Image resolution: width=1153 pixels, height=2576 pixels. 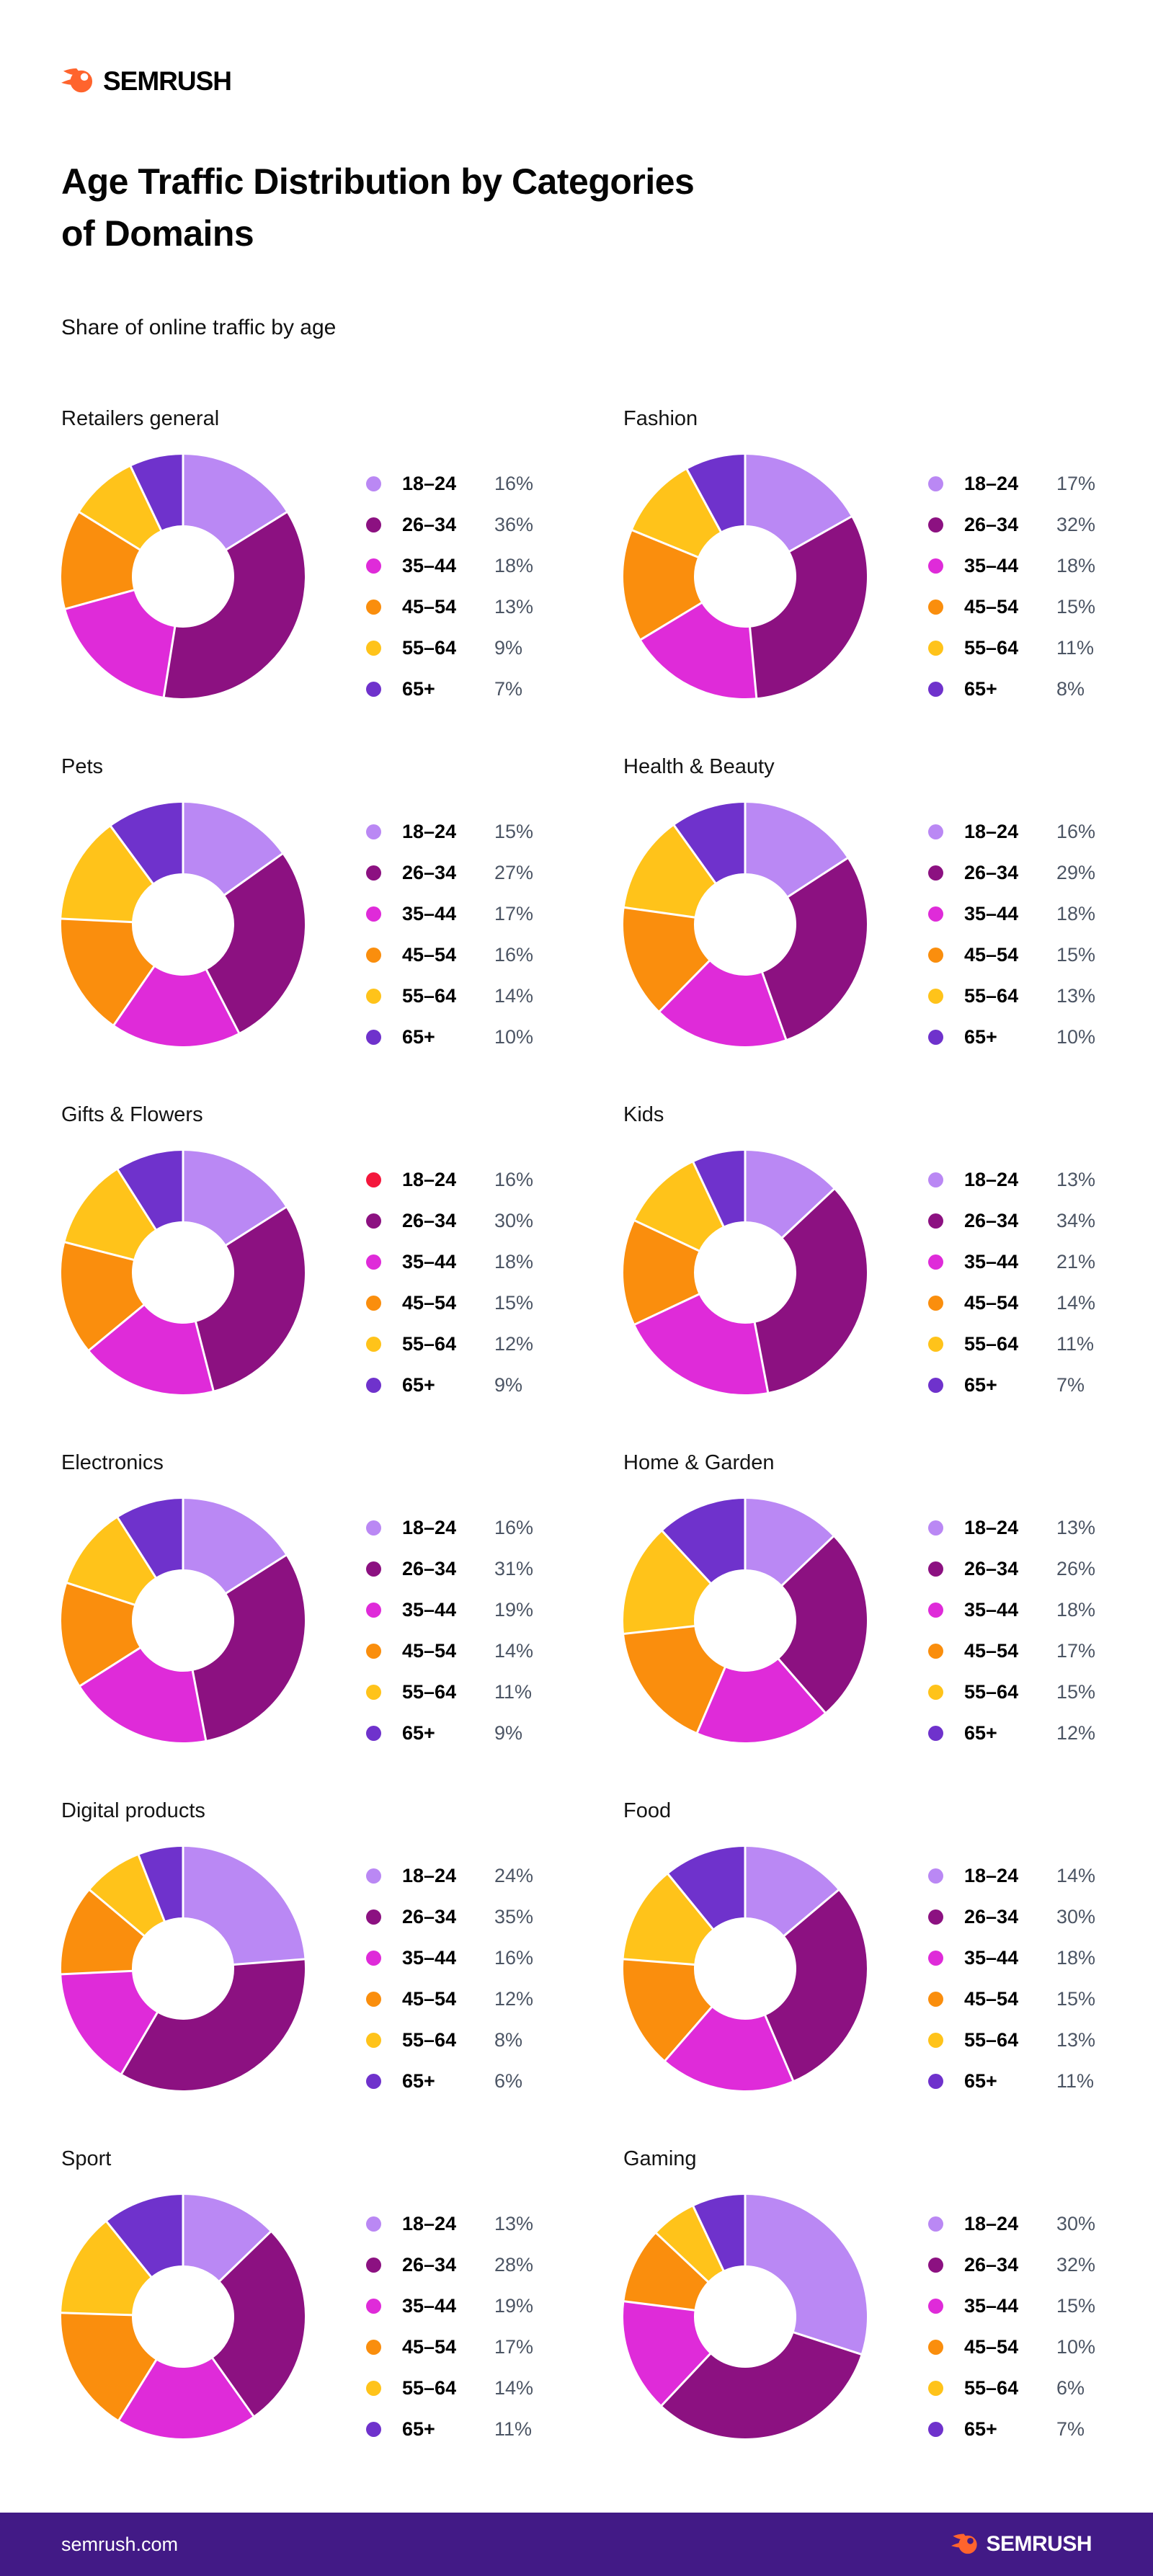 I want to click on legend-percent-value: 12%, so click(x=514, y=1999).